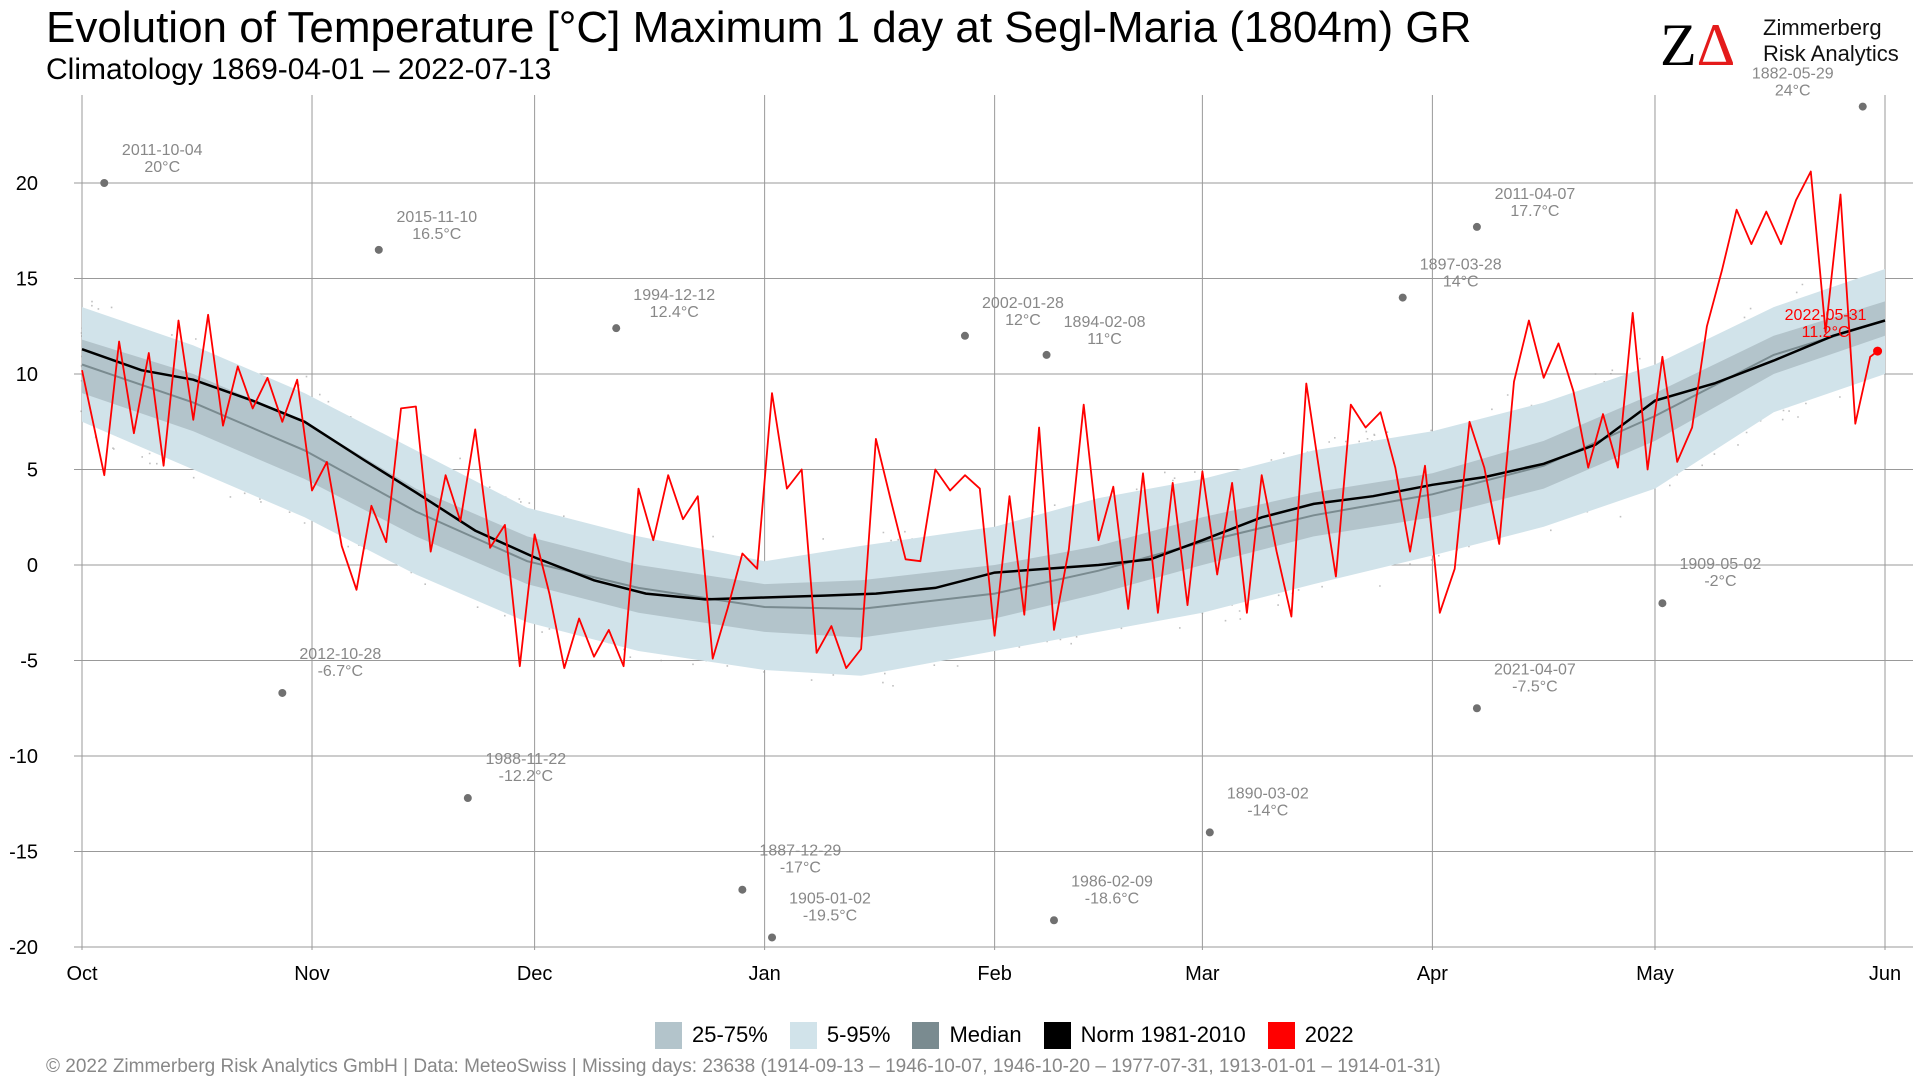 Image resolution: width=1920 pixels, height=1080 pixels. I want to click on y-tick-label: -20, so click(23, 948).